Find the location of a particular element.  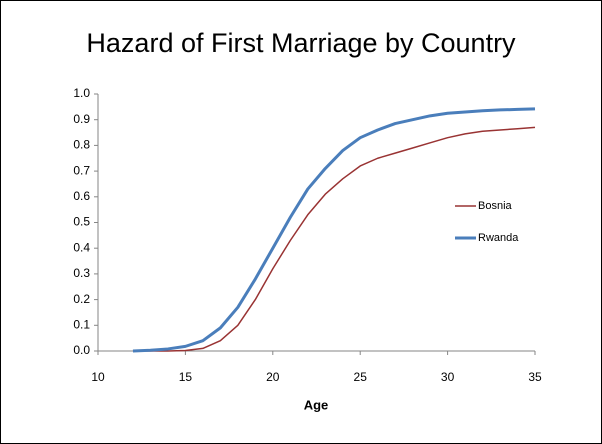

y-tick-label: 0.7 is located at coordinates (81, 170).